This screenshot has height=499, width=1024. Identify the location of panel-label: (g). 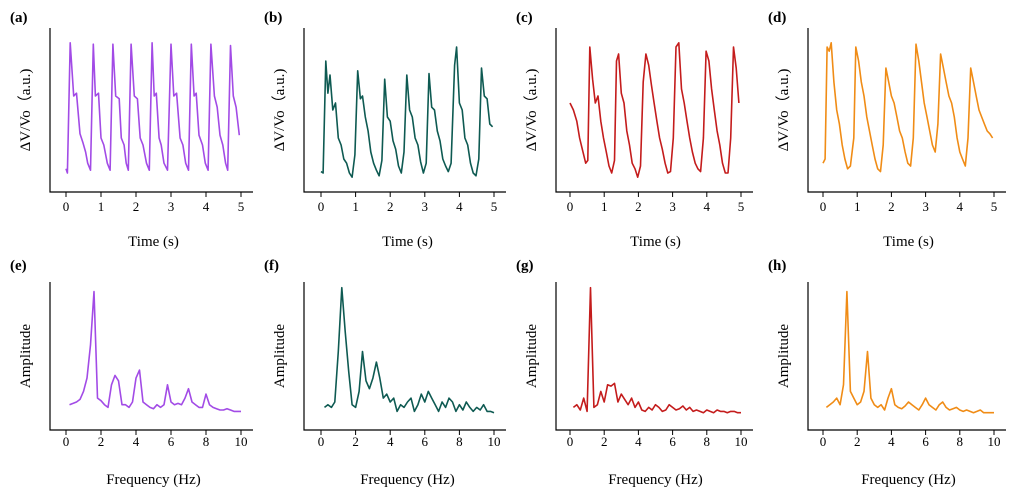
(525, 266).